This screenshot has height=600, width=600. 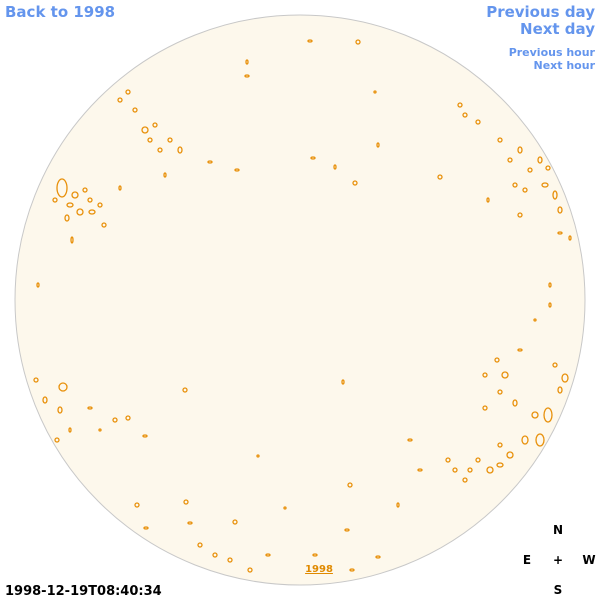 What do you see at coordinates (558, 590) in the screenshot?
I see `compass-south: S` at bounding box center [558, 590].